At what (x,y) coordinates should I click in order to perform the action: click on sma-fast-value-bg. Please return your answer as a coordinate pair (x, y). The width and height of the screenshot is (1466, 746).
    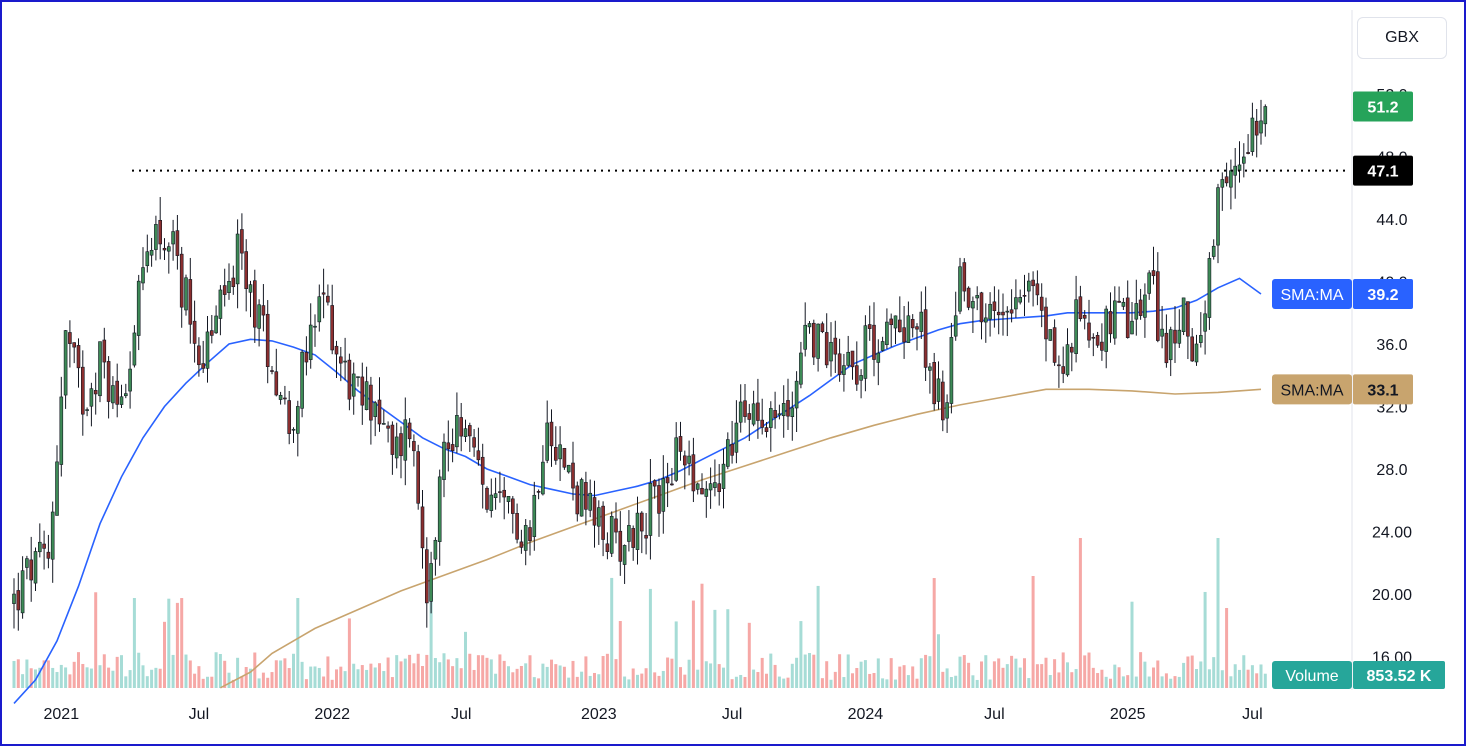
    Looking at the image, I should click on (1383, 294).